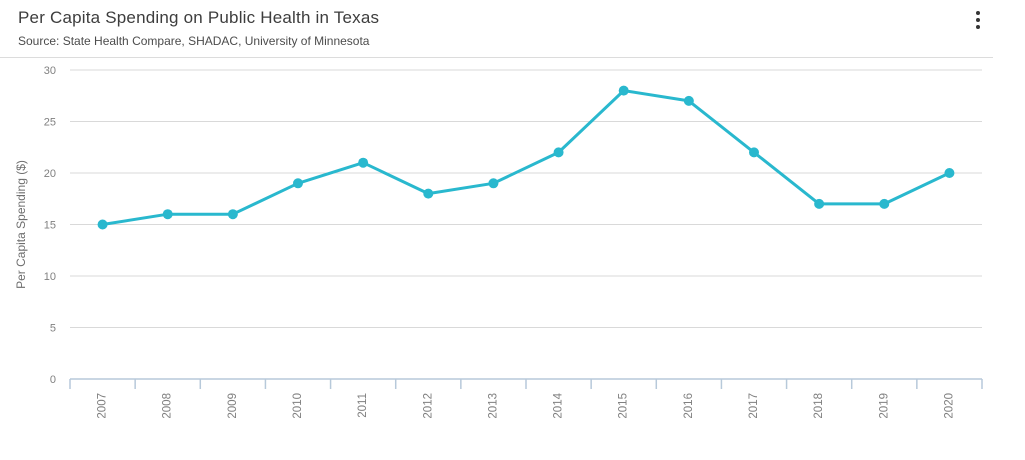  What do you see at coordinates (53, 329) in the screenshot?
I see `y-tick-label: 5` at bounding box center [53, 329].